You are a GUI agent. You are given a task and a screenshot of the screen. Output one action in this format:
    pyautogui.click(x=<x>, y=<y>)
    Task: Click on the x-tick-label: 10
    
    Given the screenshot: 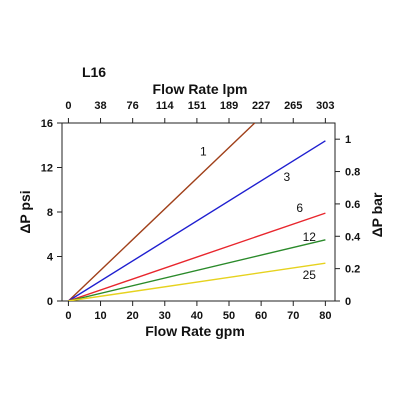 What is the action you would take?
    pyautogui.click(x=100, y=316)
    